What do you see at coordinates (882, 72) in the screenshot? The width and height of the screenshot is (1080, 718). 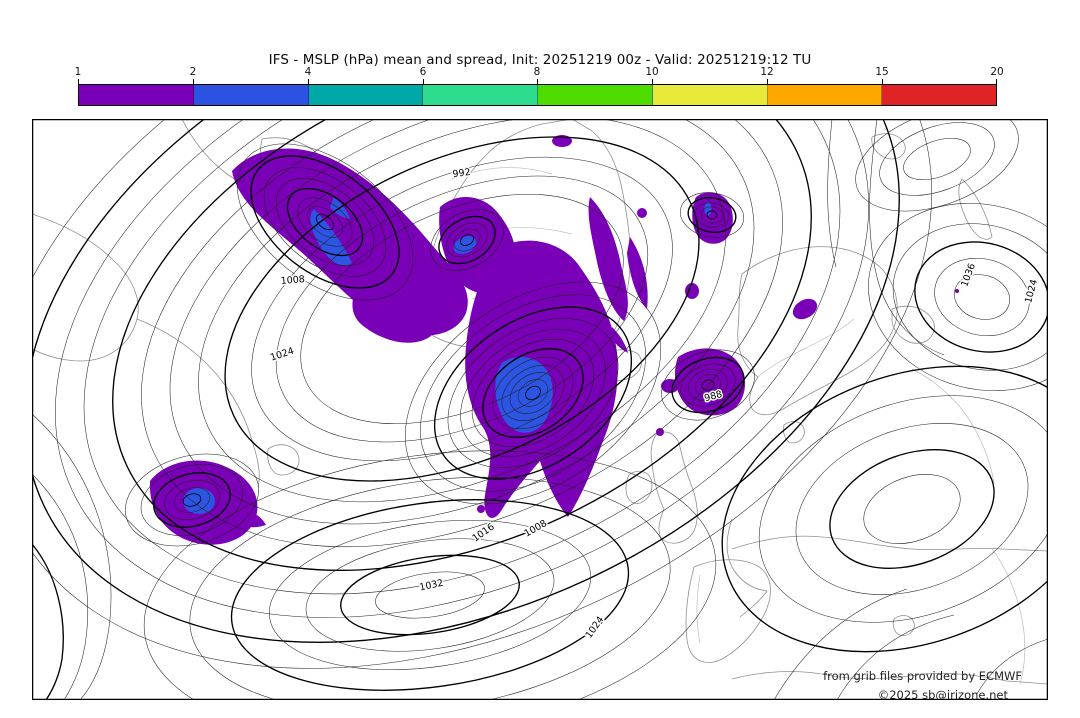 I see `colorbar-tick: 15` at bounding box center [882, 72].